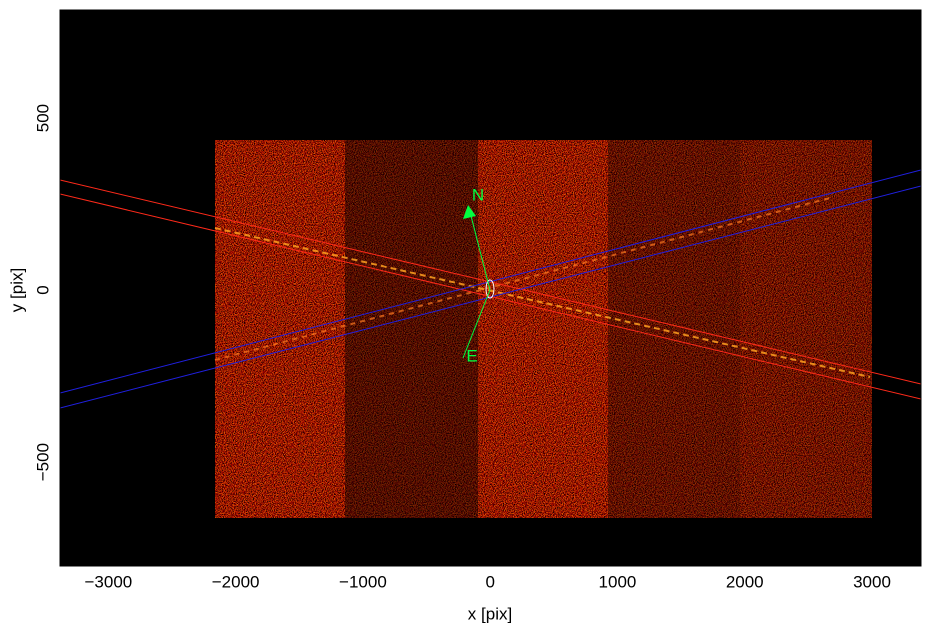  What do you see at coordinates (363, 581) in the screenshot?
I see `x-tick-label: −1000` at bounding box center [363, 581].